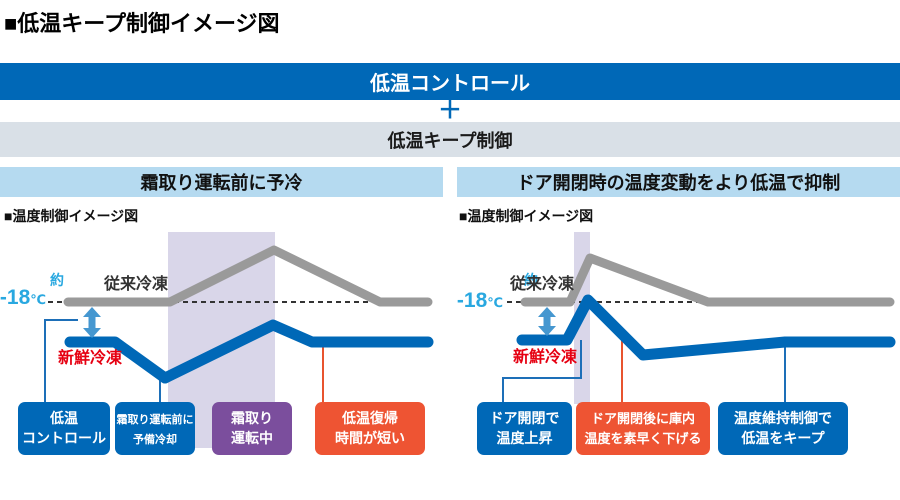  I want to click on callout-box-label: ドア開閉後に庫内温度を素早く下げる, so click(642, 428).